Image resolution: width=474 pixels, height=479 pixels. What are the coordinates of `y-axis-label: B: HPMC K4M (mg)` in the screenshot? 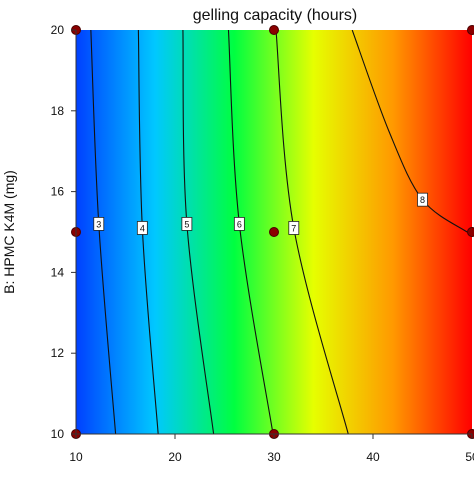 It's located at (9, 232).